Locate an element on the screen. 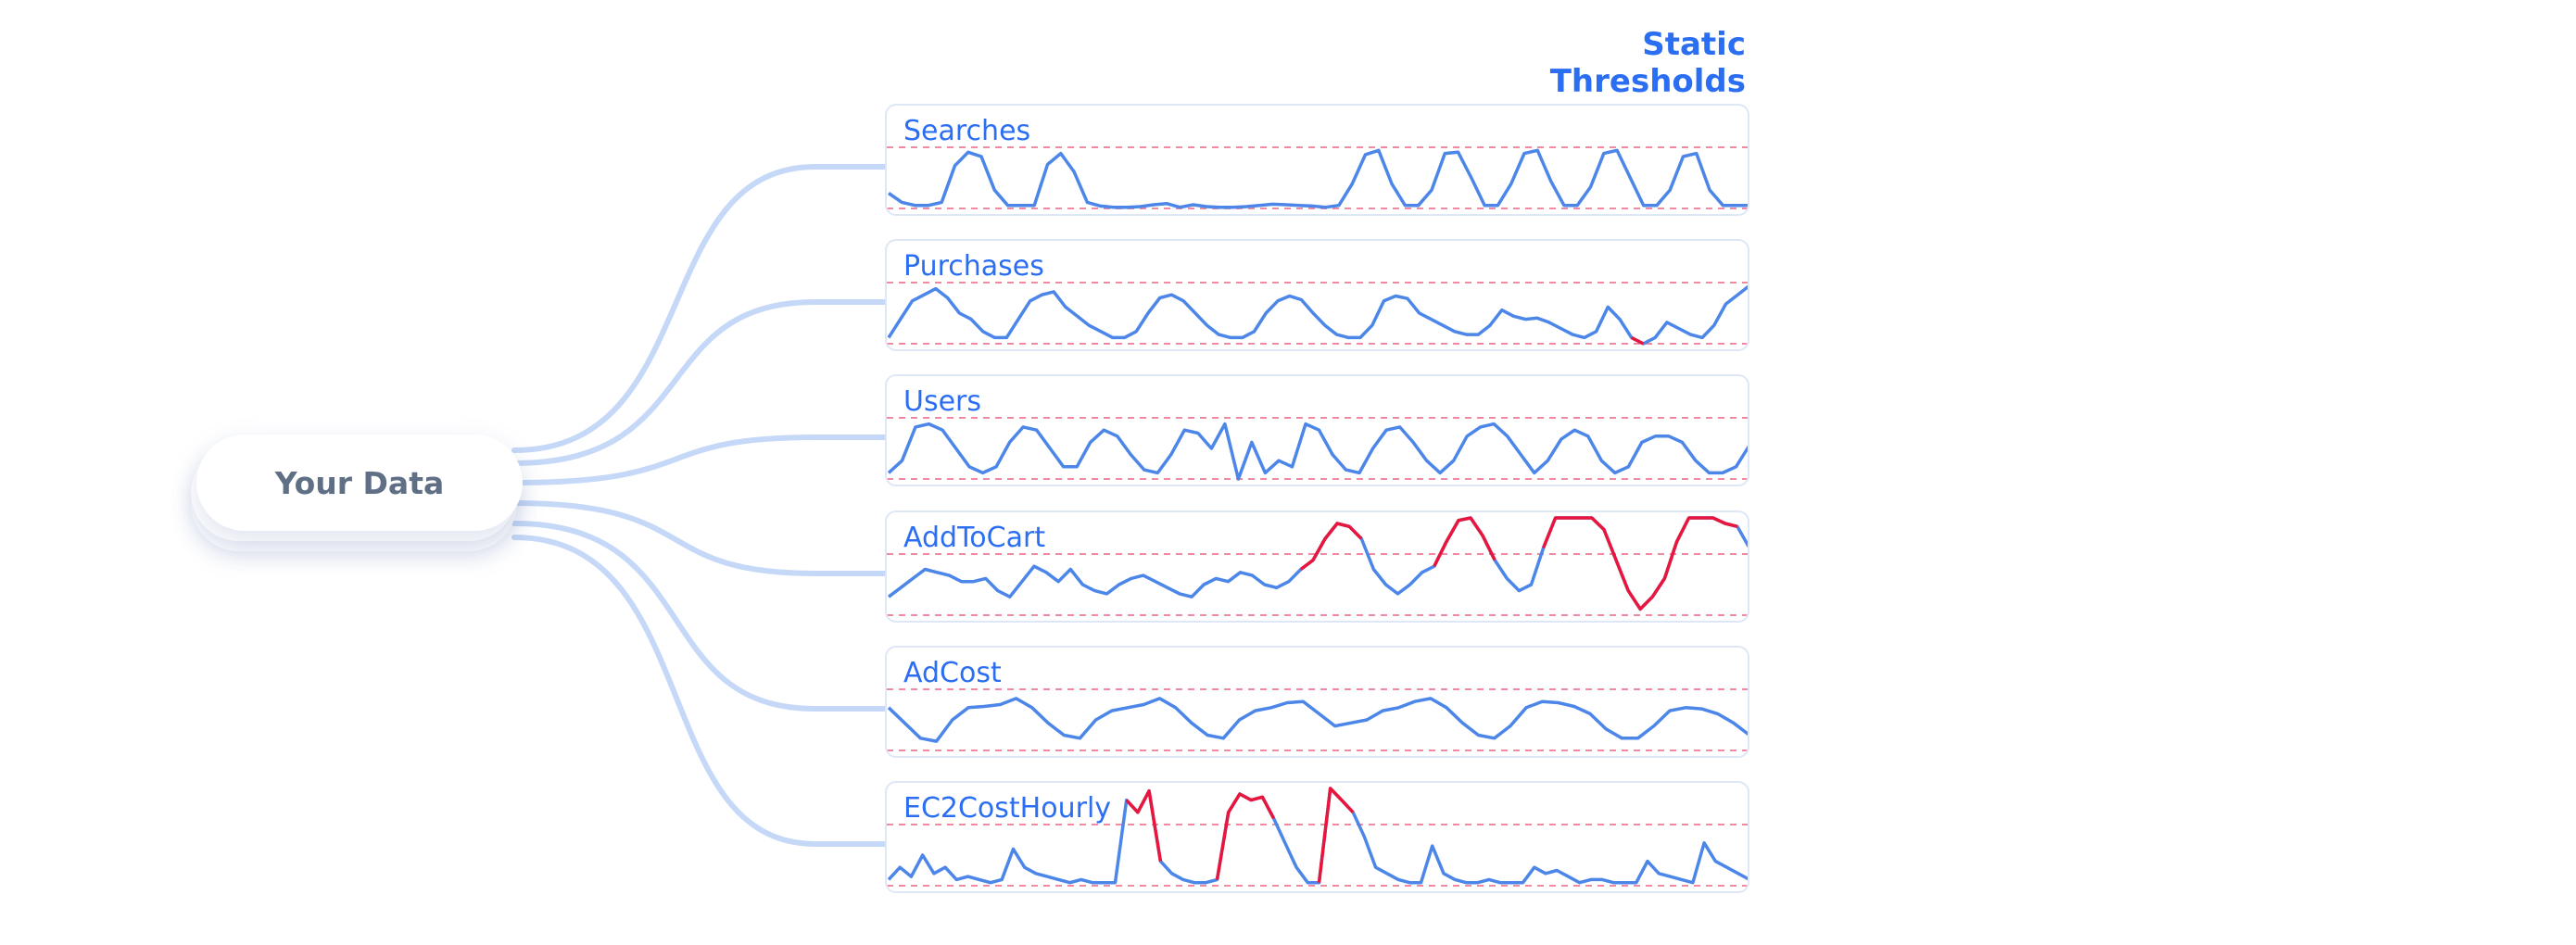 The height and width of the screenshot is (945, 2576). metric-panel-users: Users is located at coordinates (1317, 430).